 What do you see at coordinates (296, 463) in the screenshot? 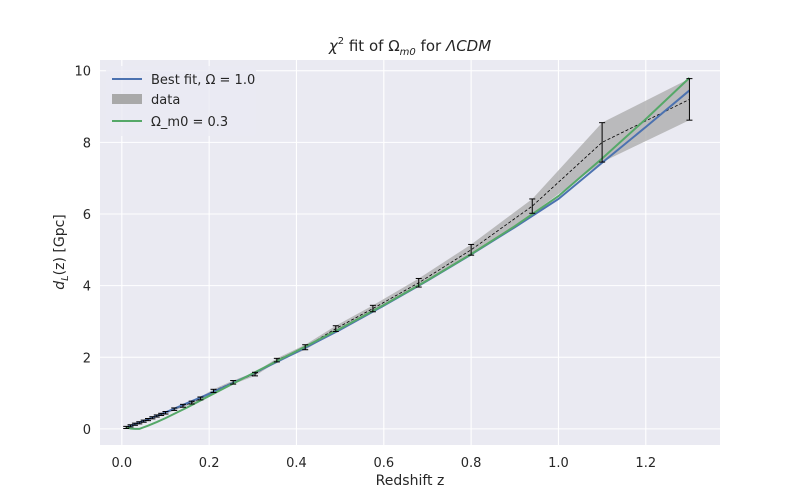
I see `x-tick-label: 0.4` at bounding box center [296, 463].